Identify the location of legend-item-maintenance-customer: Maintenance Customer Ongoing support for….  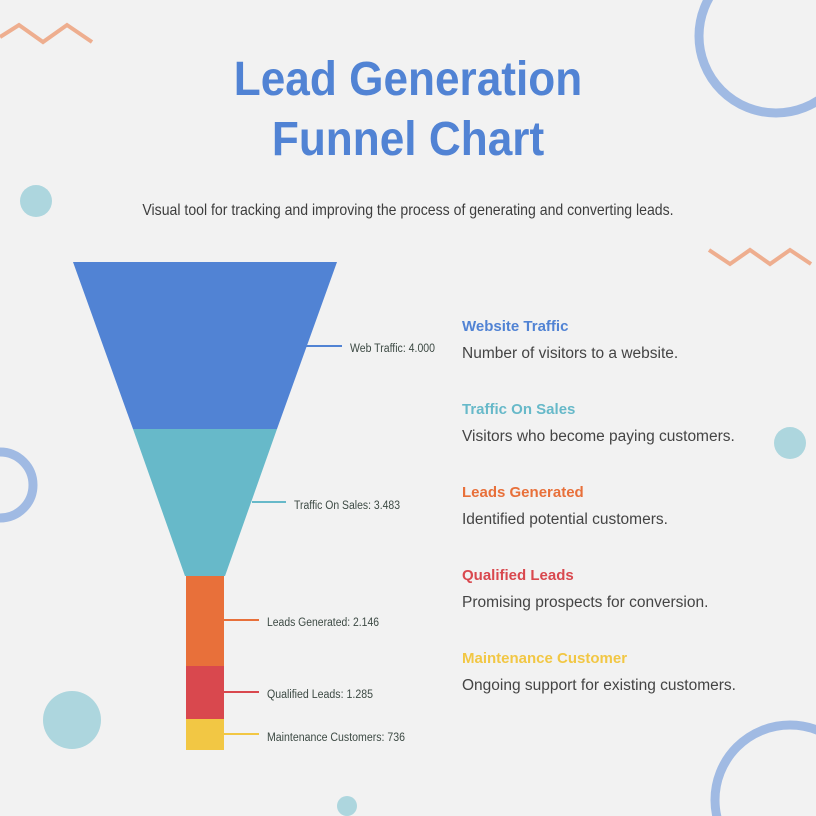
(632, 691).